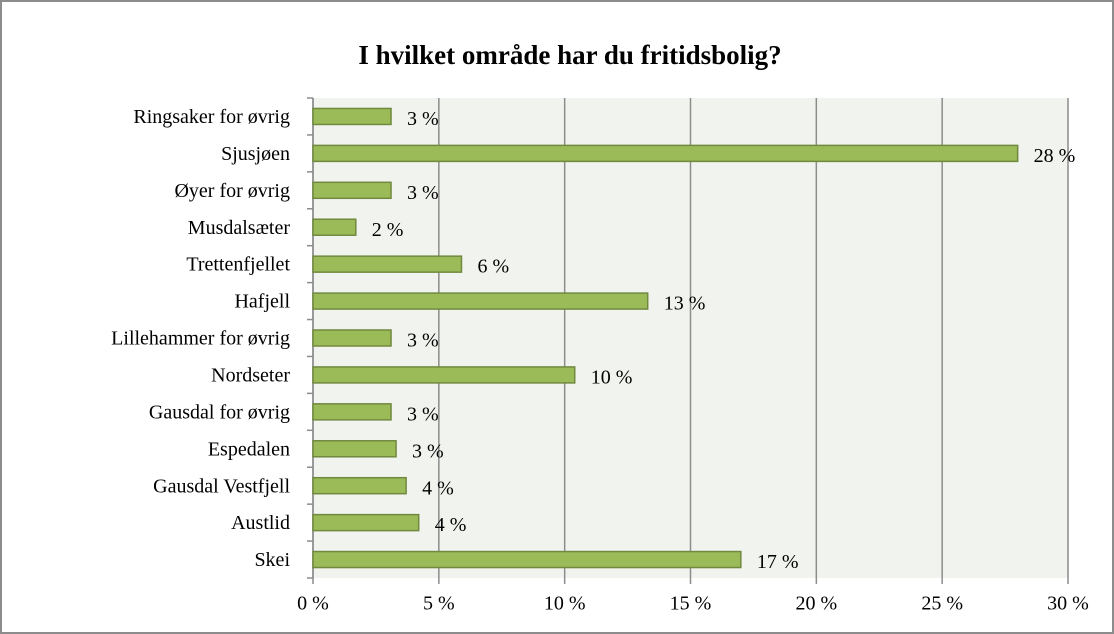 Image resolution: width=1114 pixels, height=634 pixels. What do you see at coordinates (1068, 604) in the screenshot?
I see `x-tick-label: 30 %` at bounding box center [1068, 604].